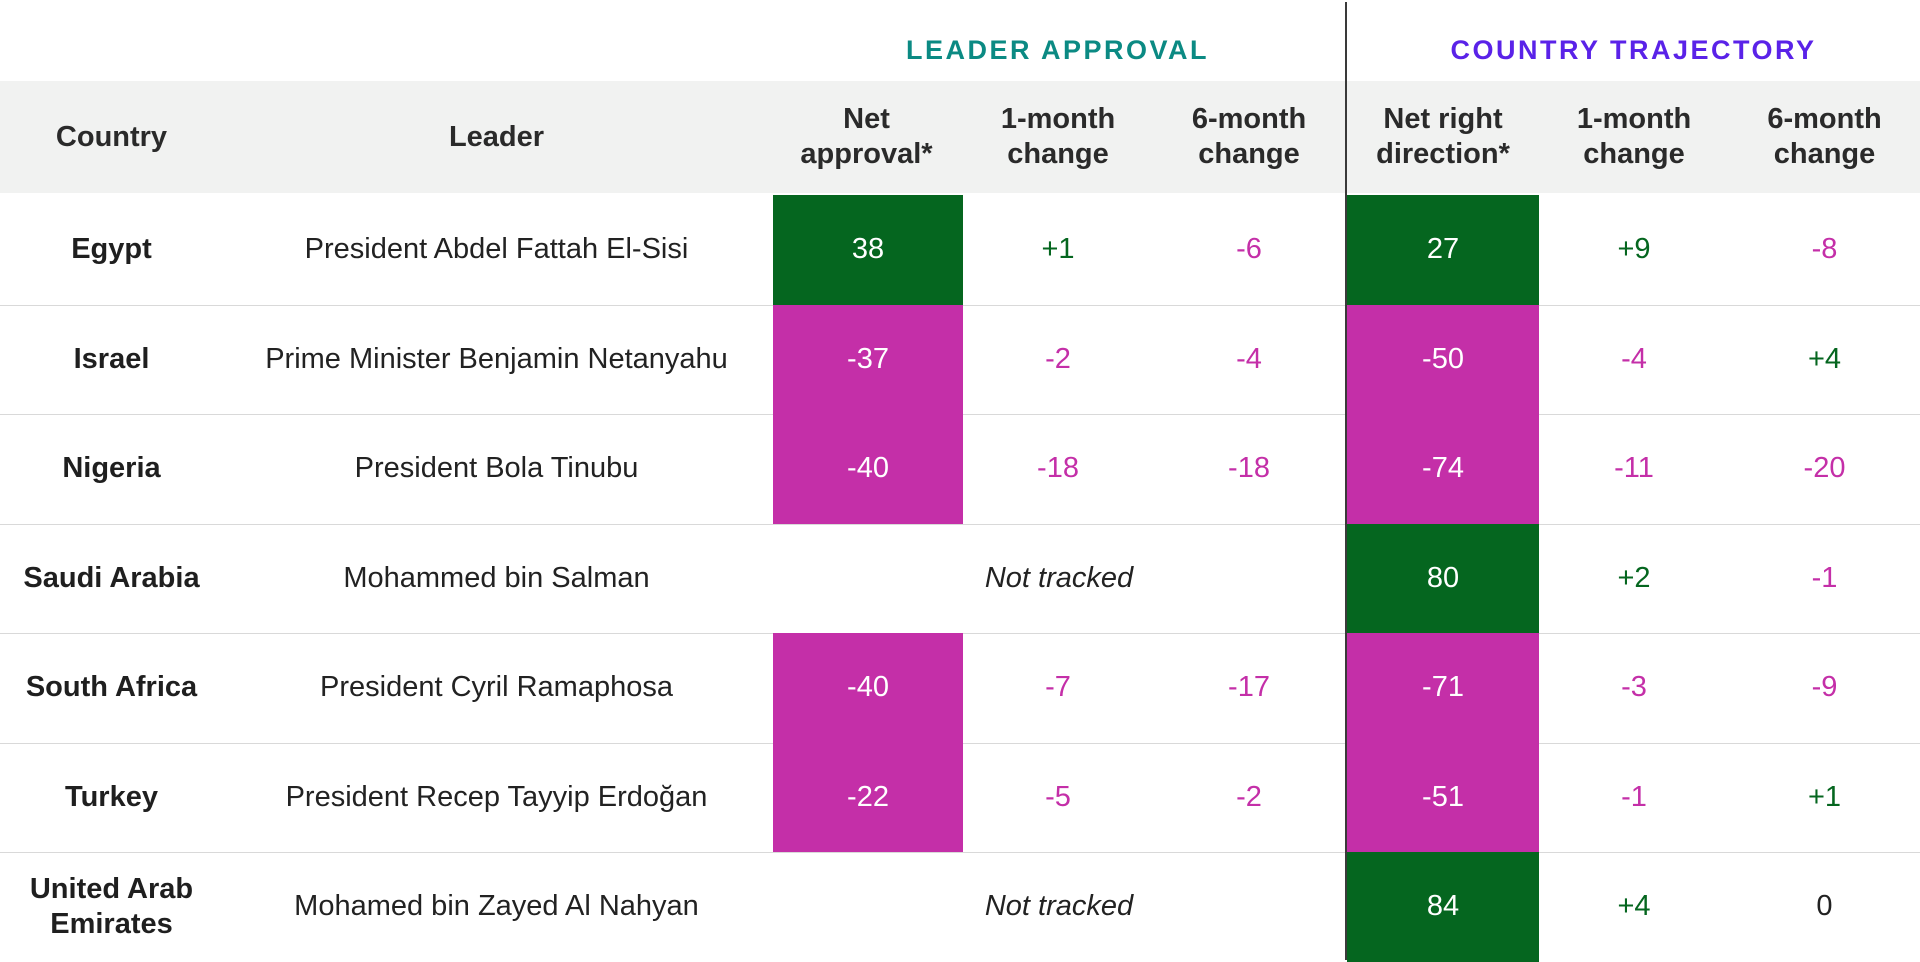 Image resolution: width=1920 pixels, height=962 pixels. I want to click on leader-cell-south-africa: President Cyril Ramaphosa, so click(496, 687).